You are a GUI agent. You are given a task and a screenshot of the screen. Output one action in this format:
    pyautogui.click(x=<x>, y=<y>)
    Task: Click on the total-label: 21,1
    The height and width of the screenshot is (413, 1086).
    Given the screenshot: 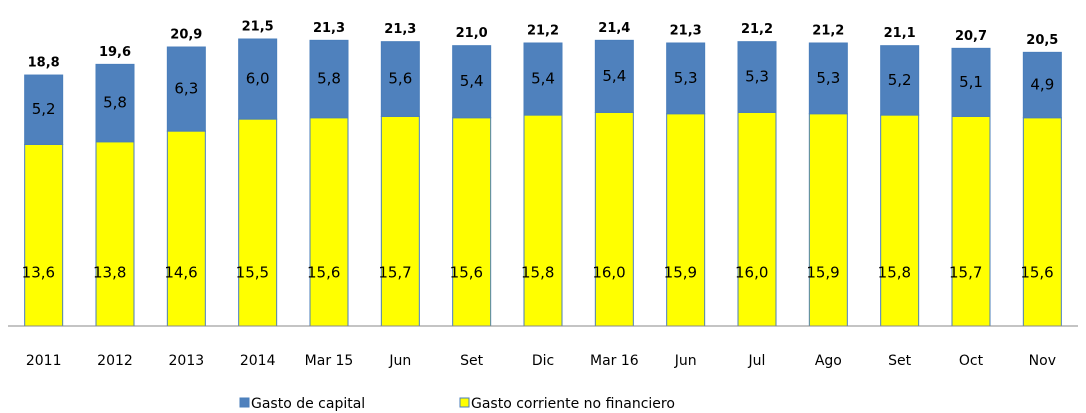 What is the action you would take?
    pyautogui.click(x=900, y=33)
    